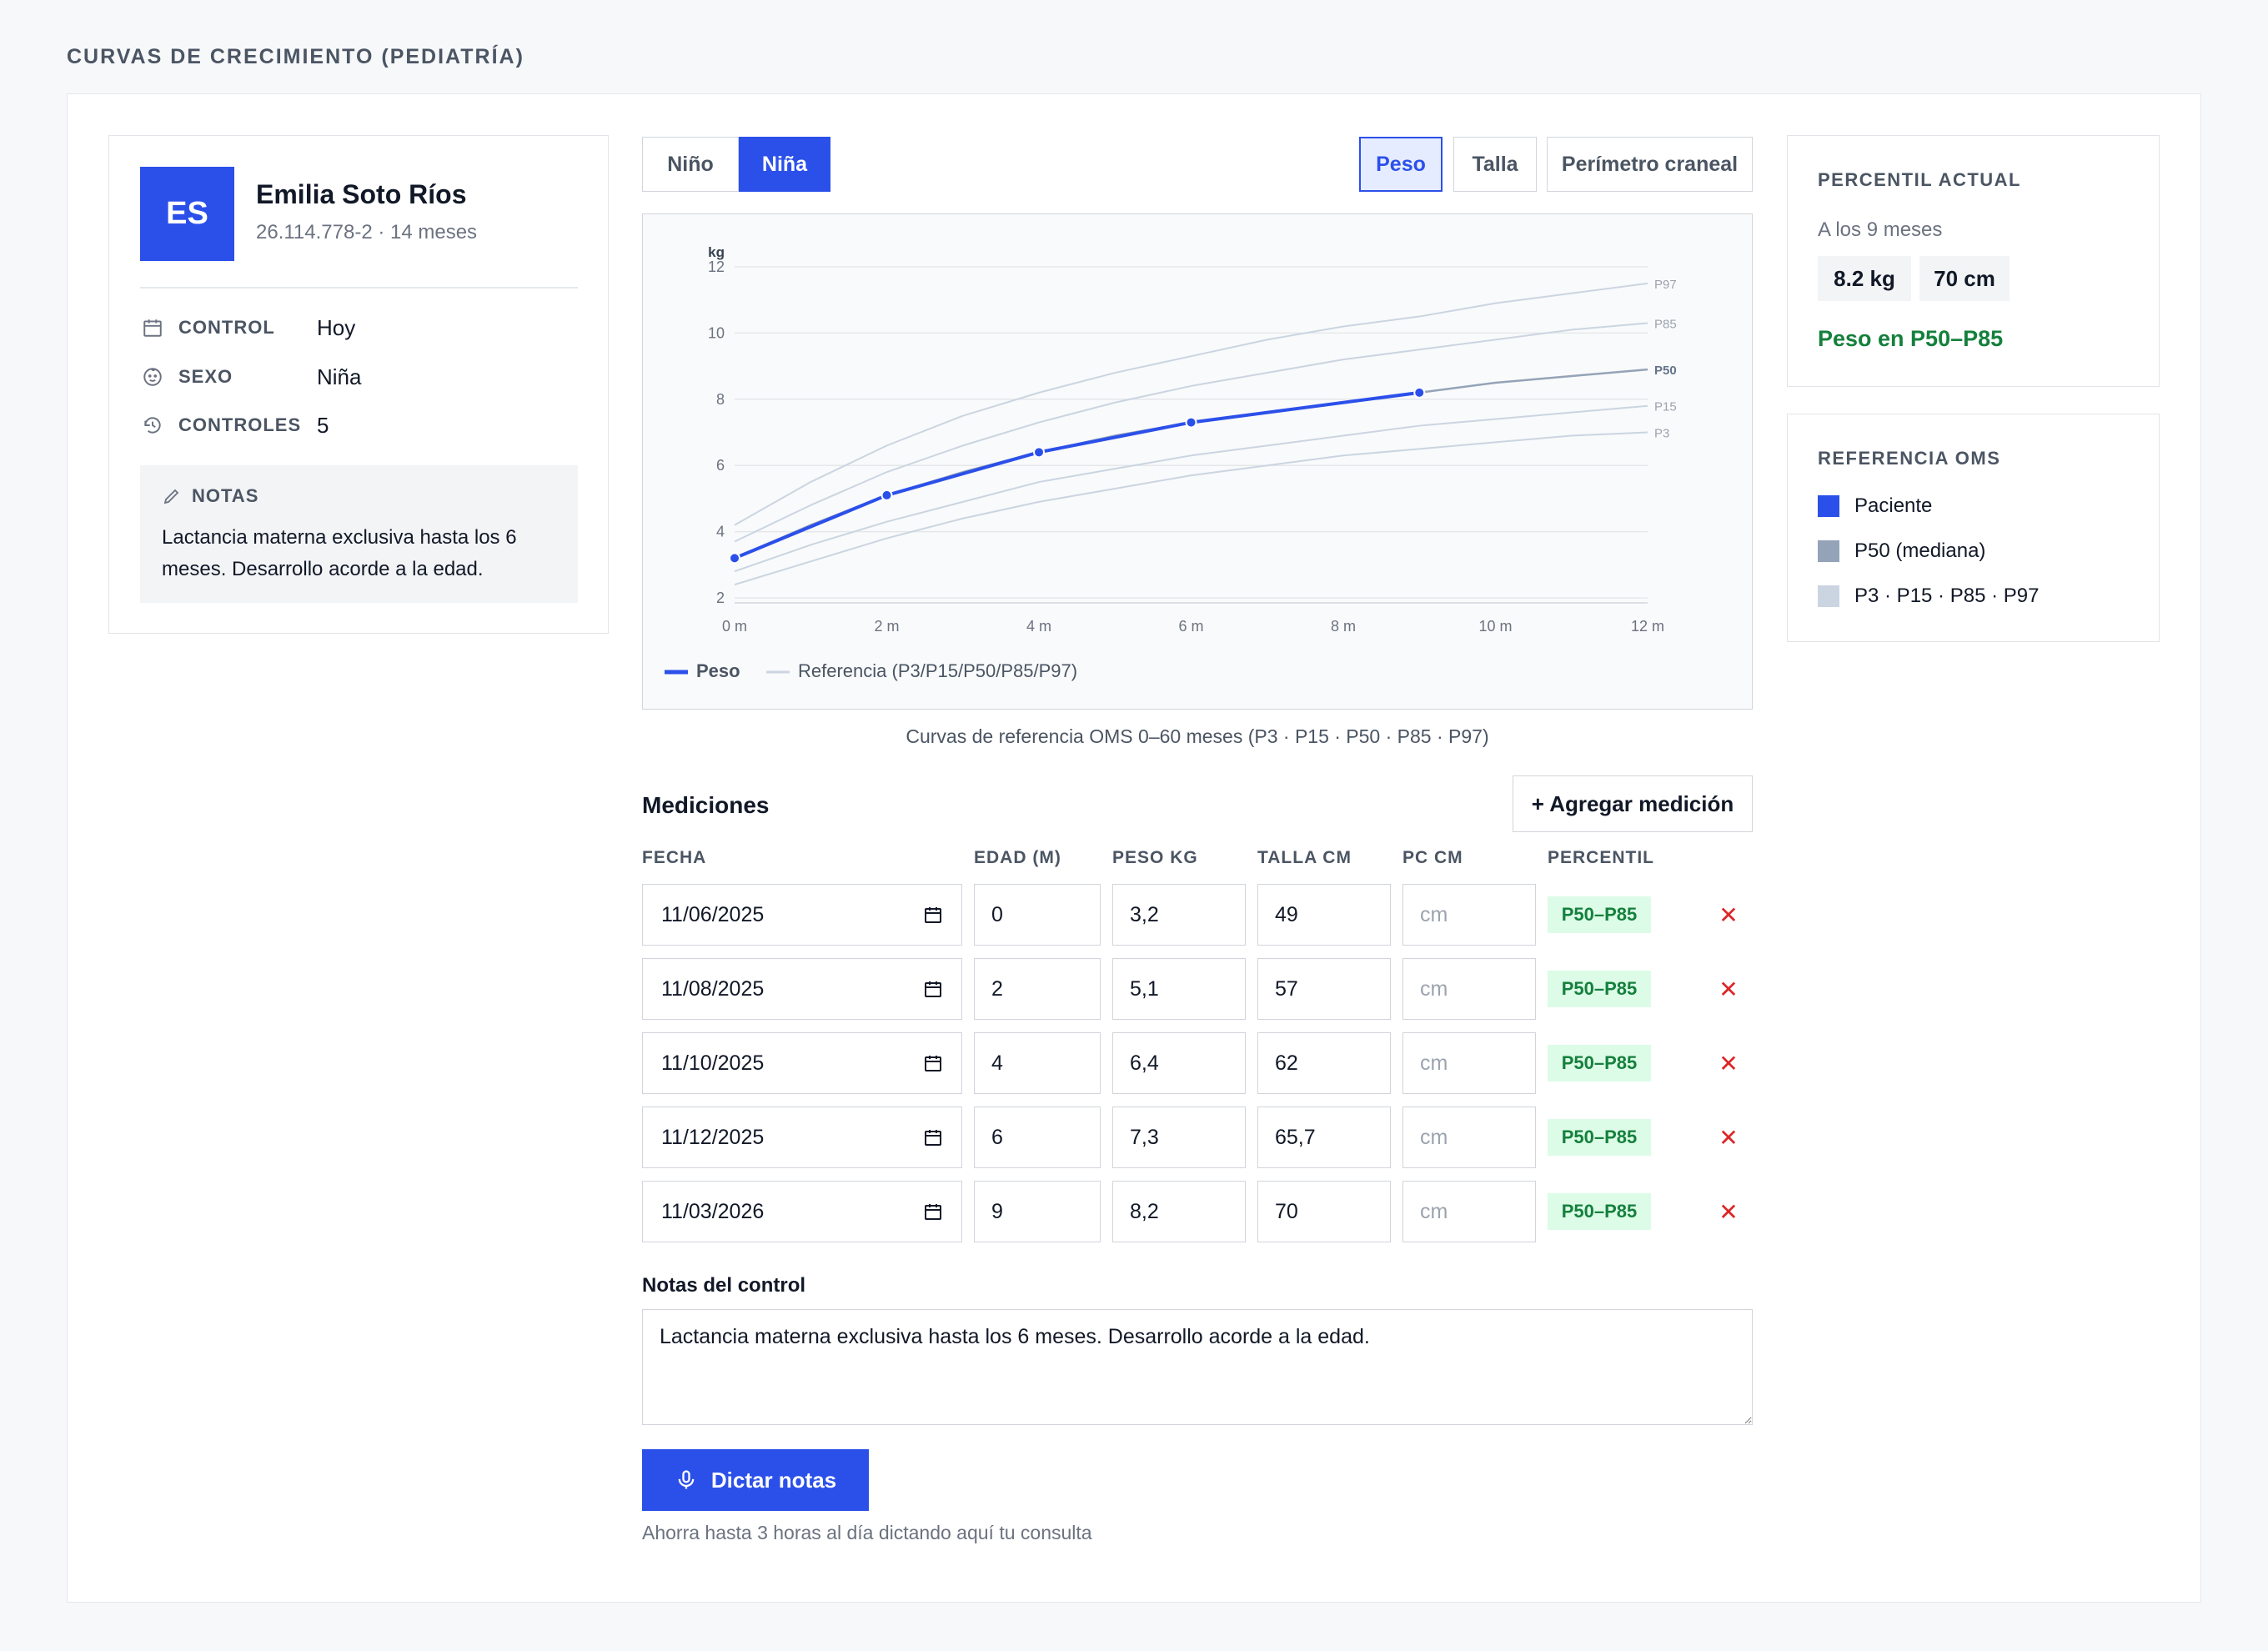 This screenshot has height=1651, width=2268. What do you see at coordinates (1037, 915) in the screenshot?
I see `age-input: 0` at bounding box center [1037, 915].